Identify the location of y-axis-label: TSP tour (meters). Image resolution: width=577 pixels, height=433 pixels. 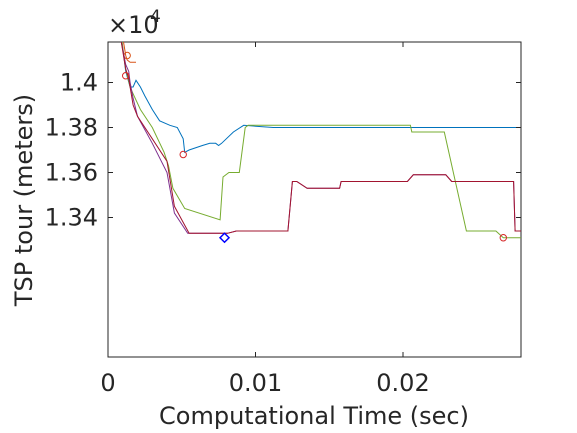
(24, 200).